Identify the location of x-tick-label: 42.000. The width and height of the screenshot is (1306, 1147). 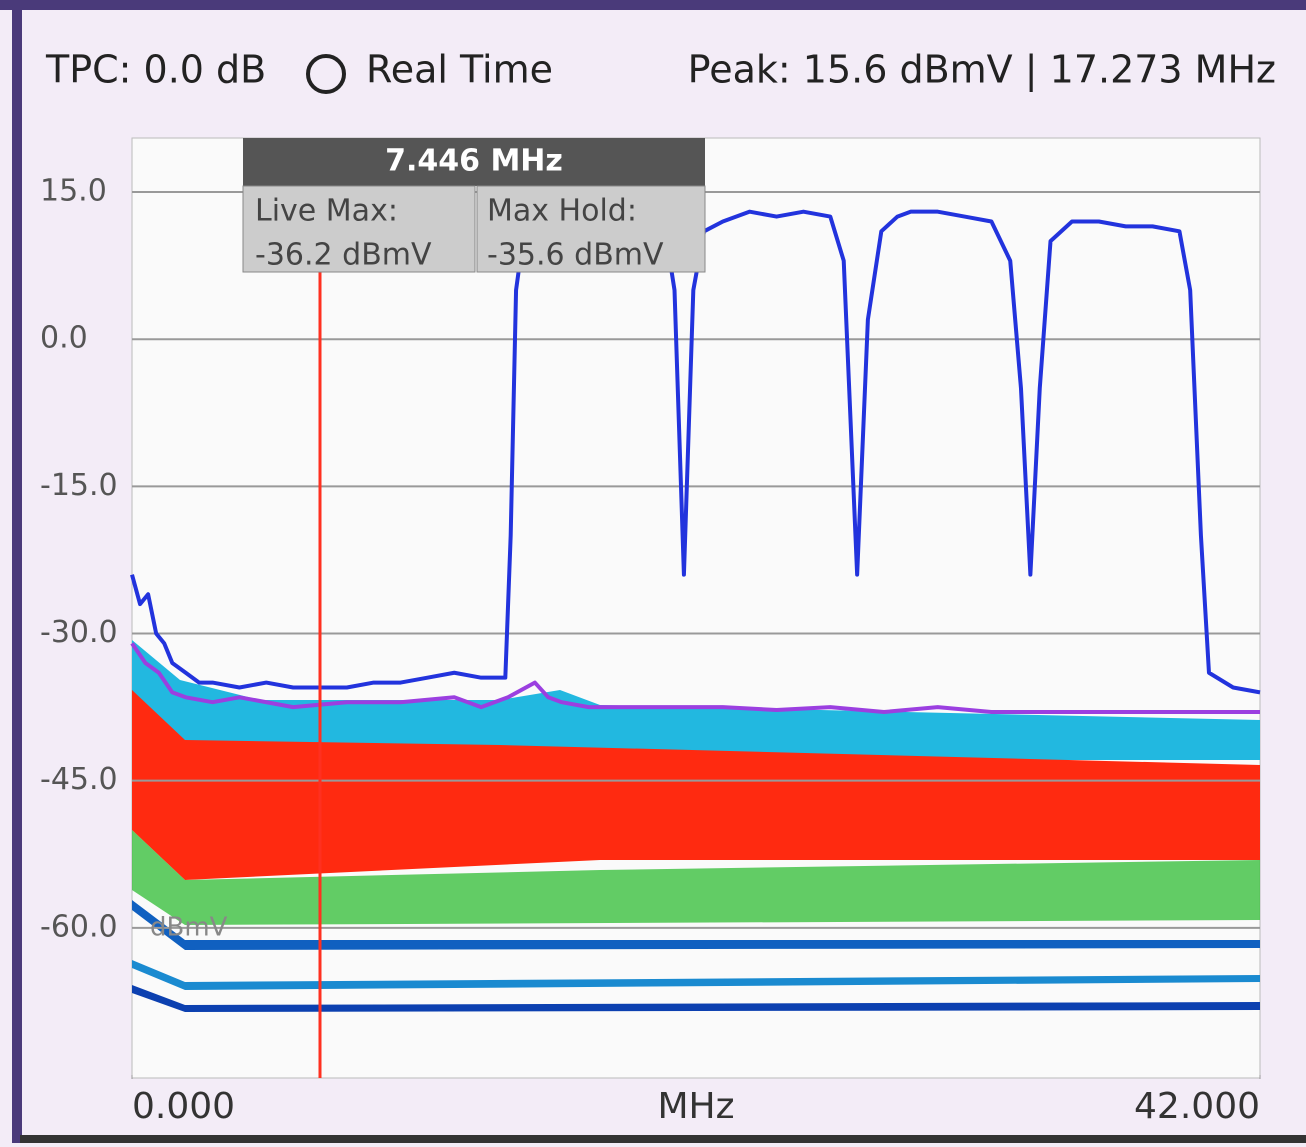
(1197, 1106).